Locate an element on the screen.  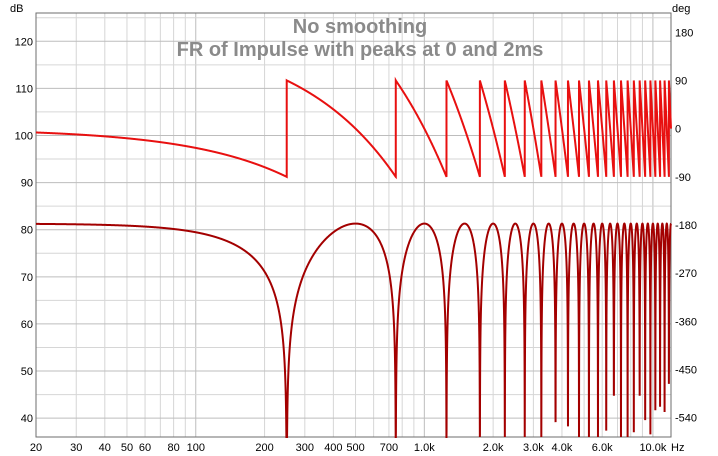
x-tick-label: 300 is located at coordinates (305, 448).